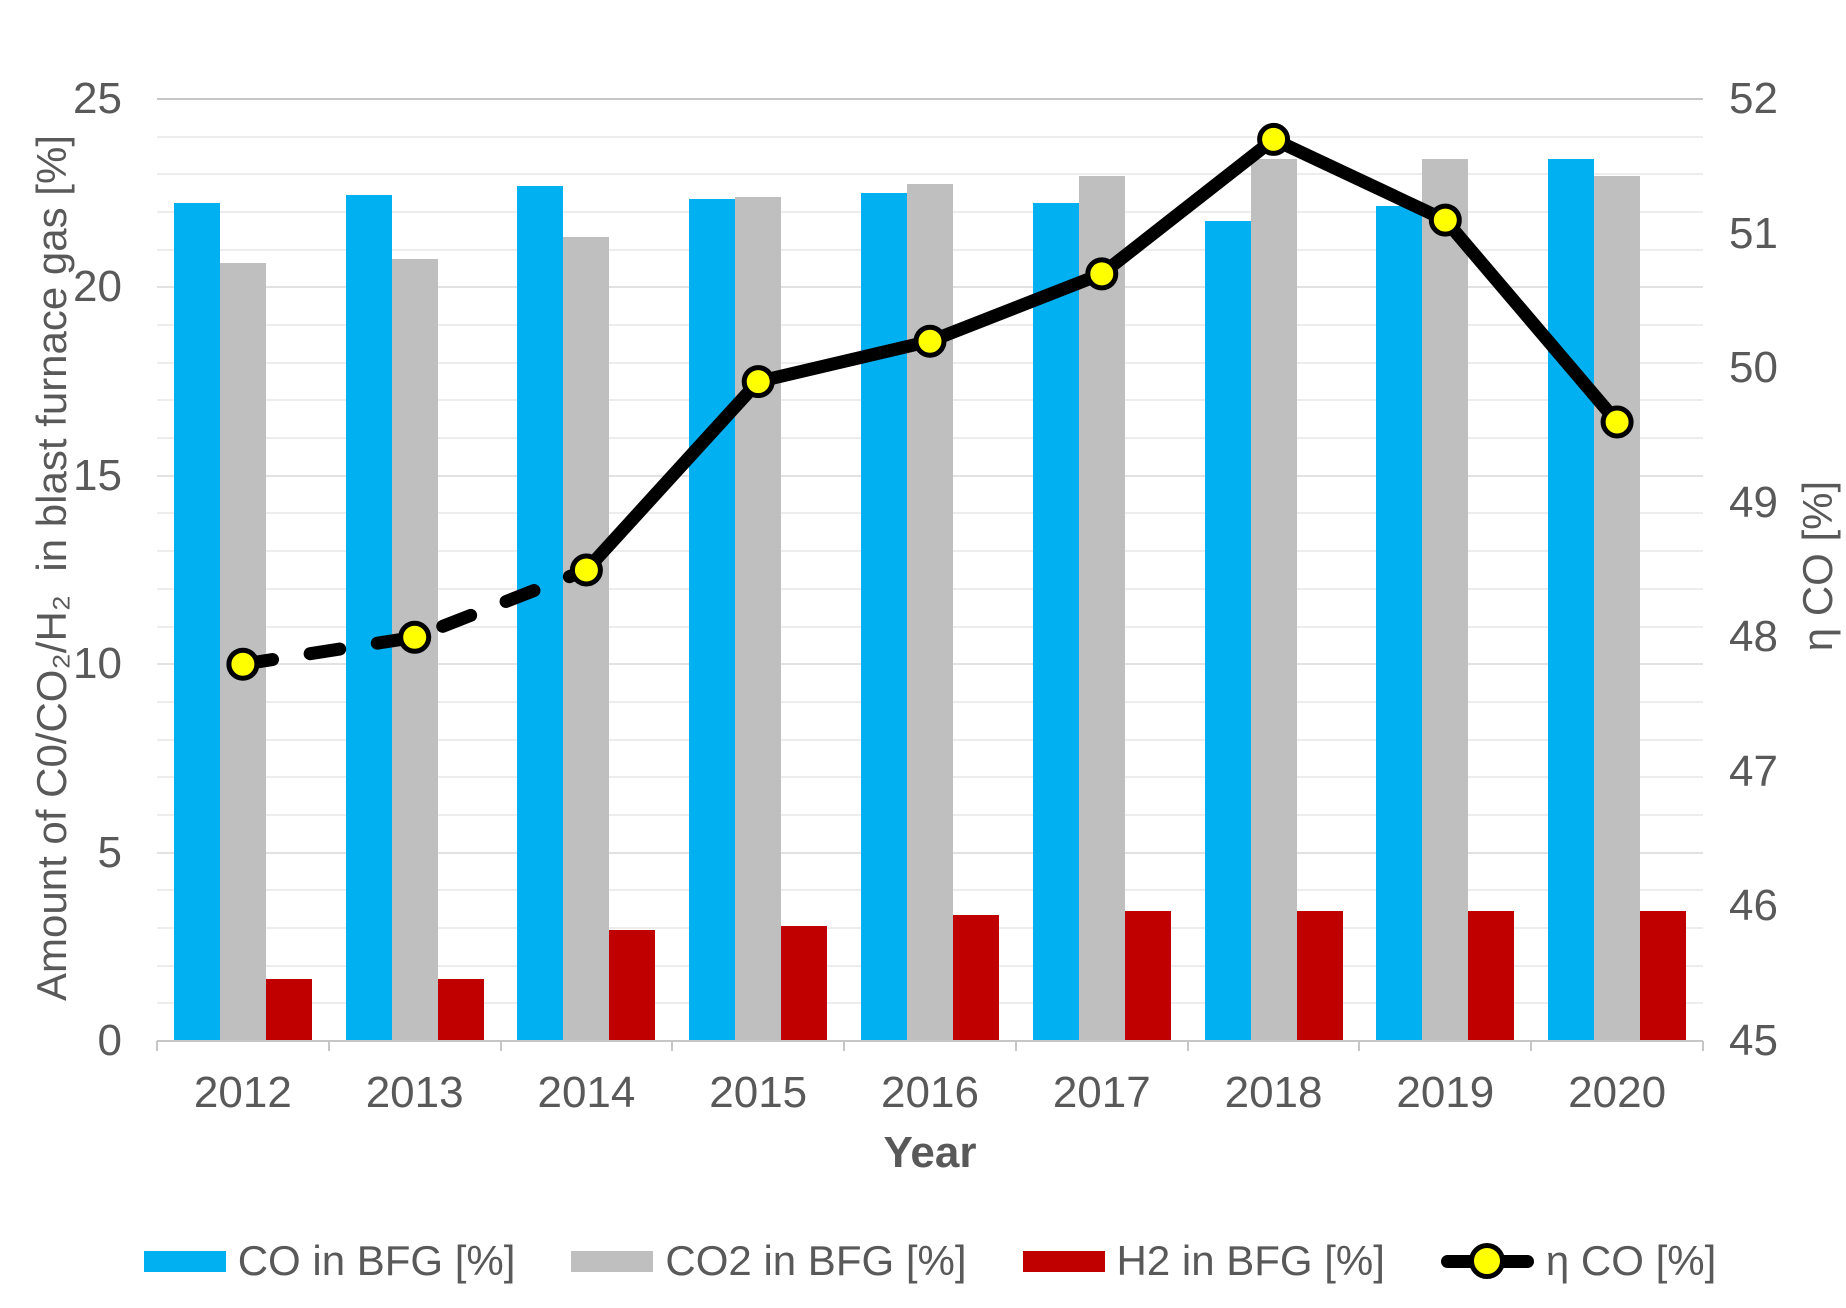 The image size is (1846, 1308). I want to click on x-axis-label-2015: 2015, so click(758, 1092).